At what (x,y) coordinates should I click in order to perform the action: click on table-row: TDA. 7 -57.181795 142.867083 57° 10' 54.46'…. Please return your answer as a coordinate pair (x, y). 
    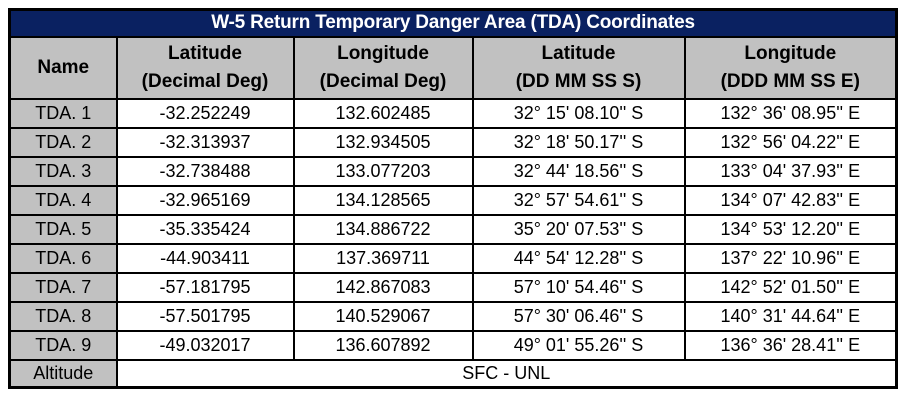
    Looking at the image, I should click on (453, 287).